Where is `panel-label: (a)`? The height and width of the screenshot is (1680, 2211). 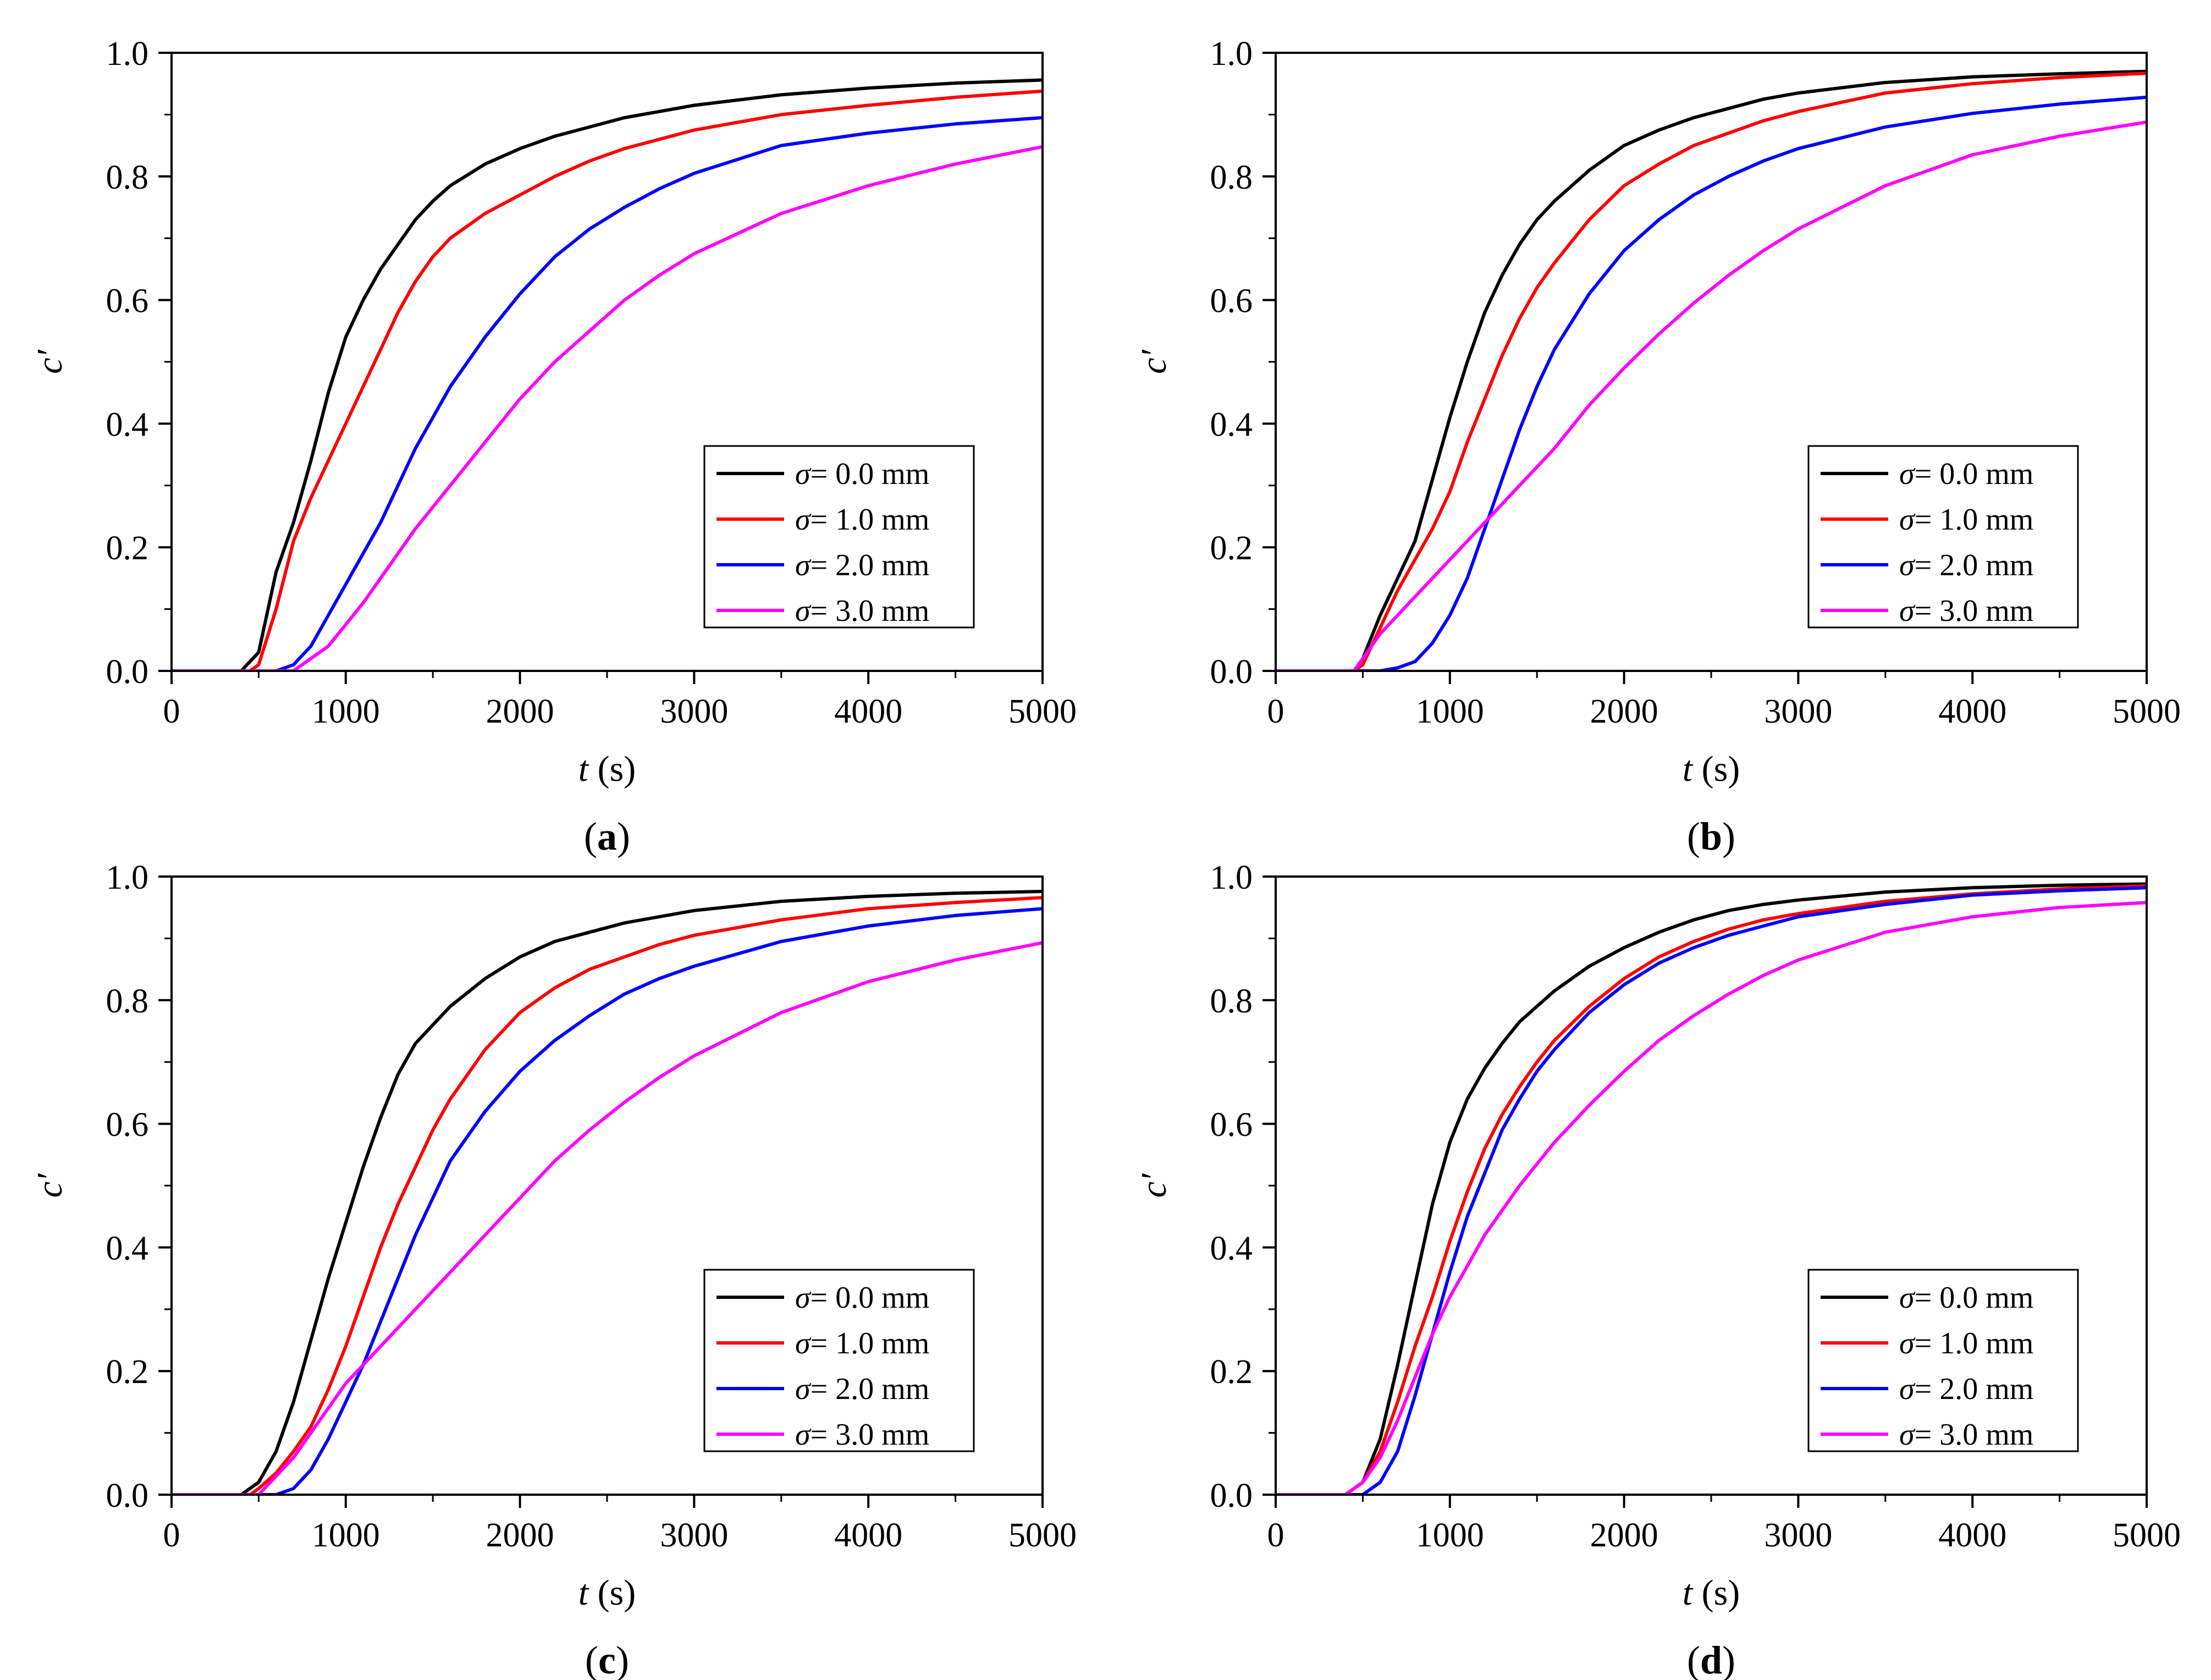 panel-label: (a) is located at coordinates (607, 836).